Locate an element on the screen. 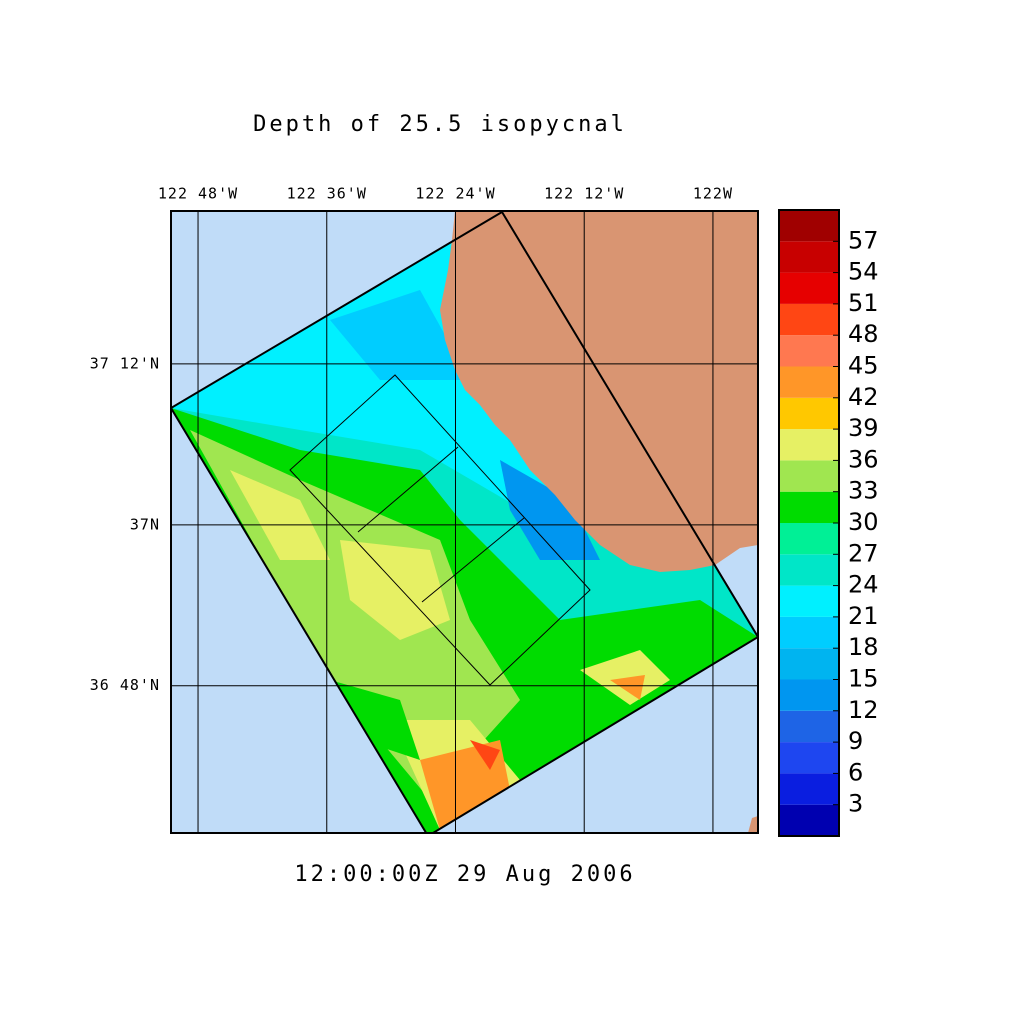  colorbar-label: 12 is located at coordinates (863, 710).